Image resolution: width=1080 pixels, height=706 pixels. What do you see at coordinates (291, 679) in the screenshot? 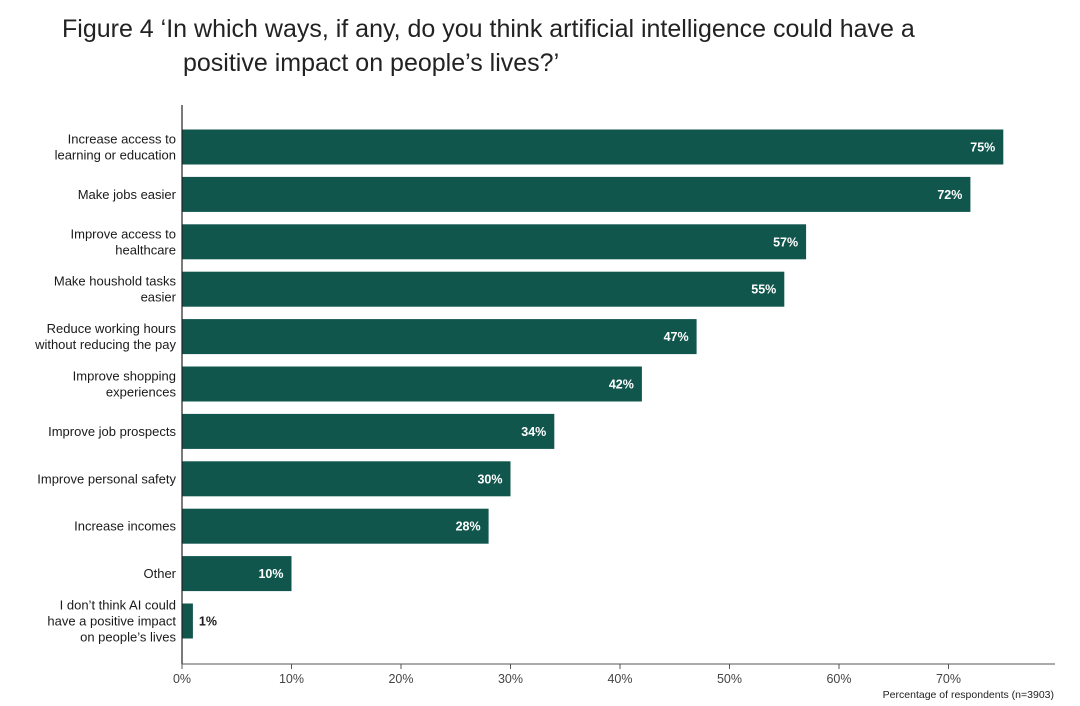
I see `x-tick-label: 10%` at bounding box center [291, 679].